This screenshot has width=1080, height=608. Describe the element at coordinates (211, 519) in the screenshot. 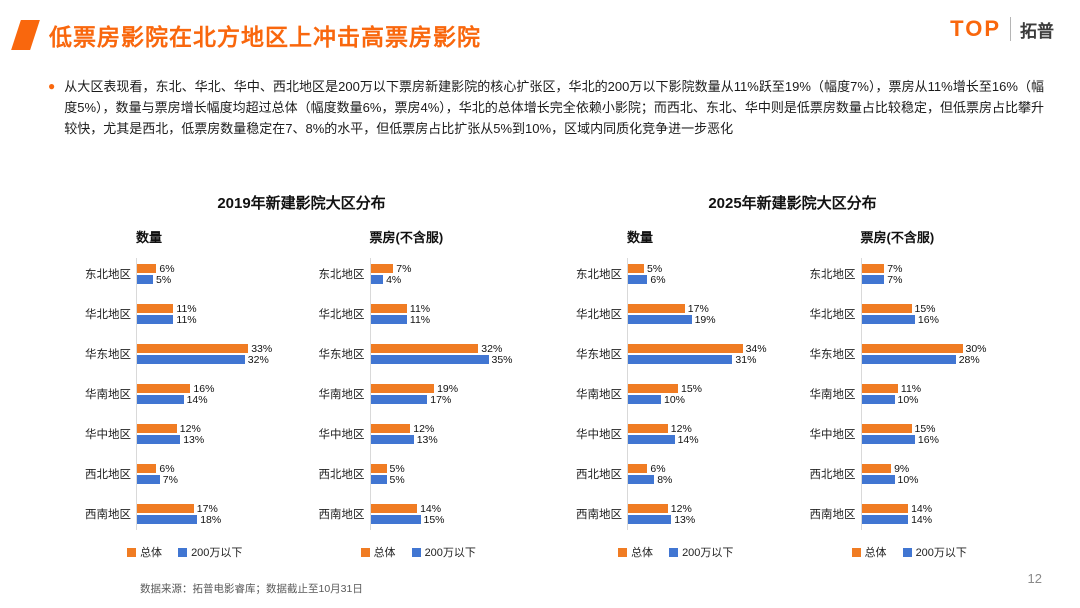

I see `bar-value: 18%` at that location.